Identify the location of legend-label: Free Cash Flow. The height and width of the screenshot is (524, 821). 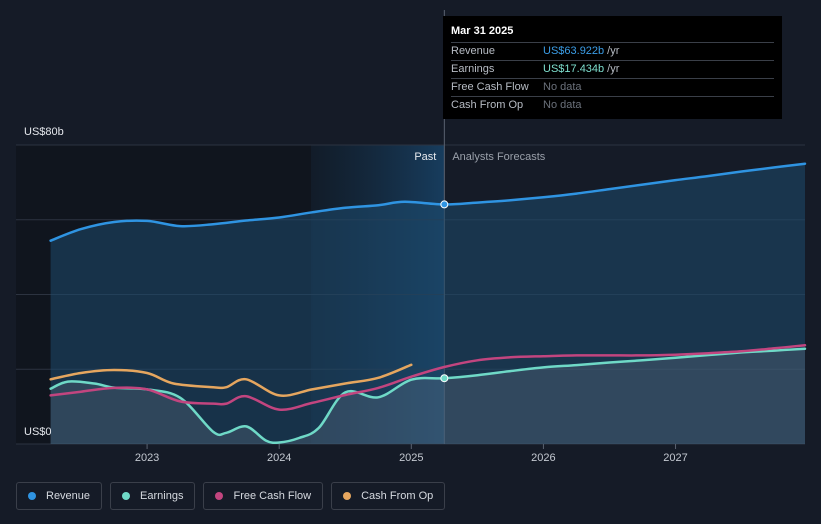
(272, 496).